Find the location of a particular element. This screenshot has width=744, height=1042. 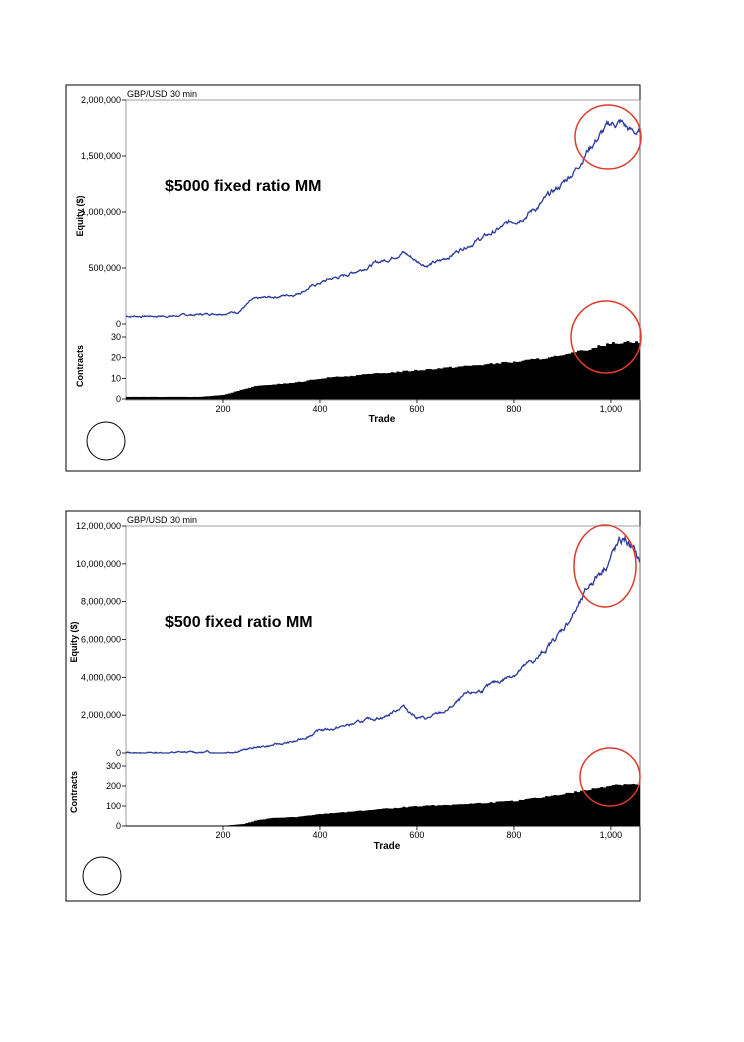

chart-1-annotation: $5000 fixed ratio MM is located at coordinates (243, 186).